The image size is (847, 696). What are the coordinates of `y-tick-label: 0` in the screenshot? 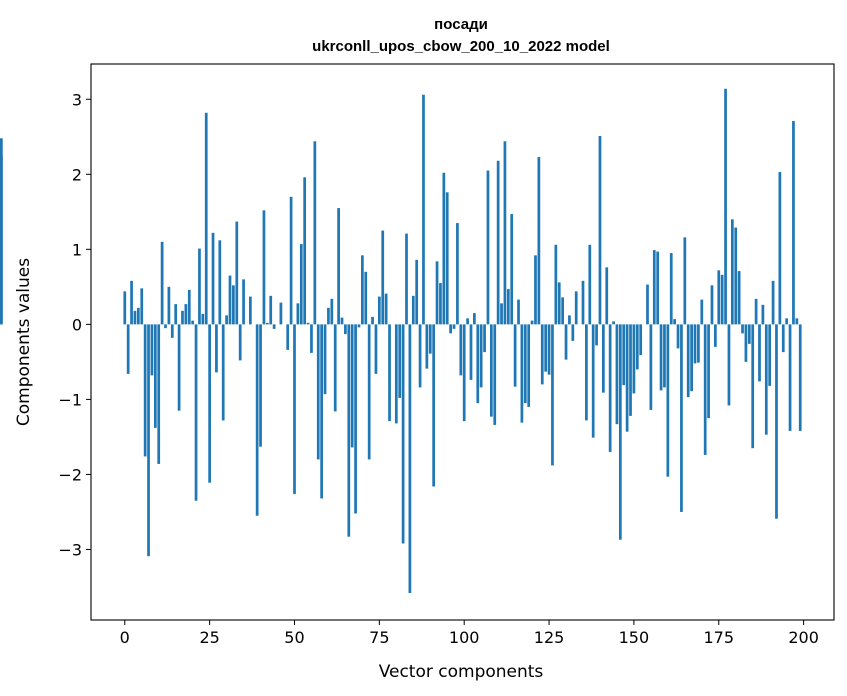 It's located at (77, 324).